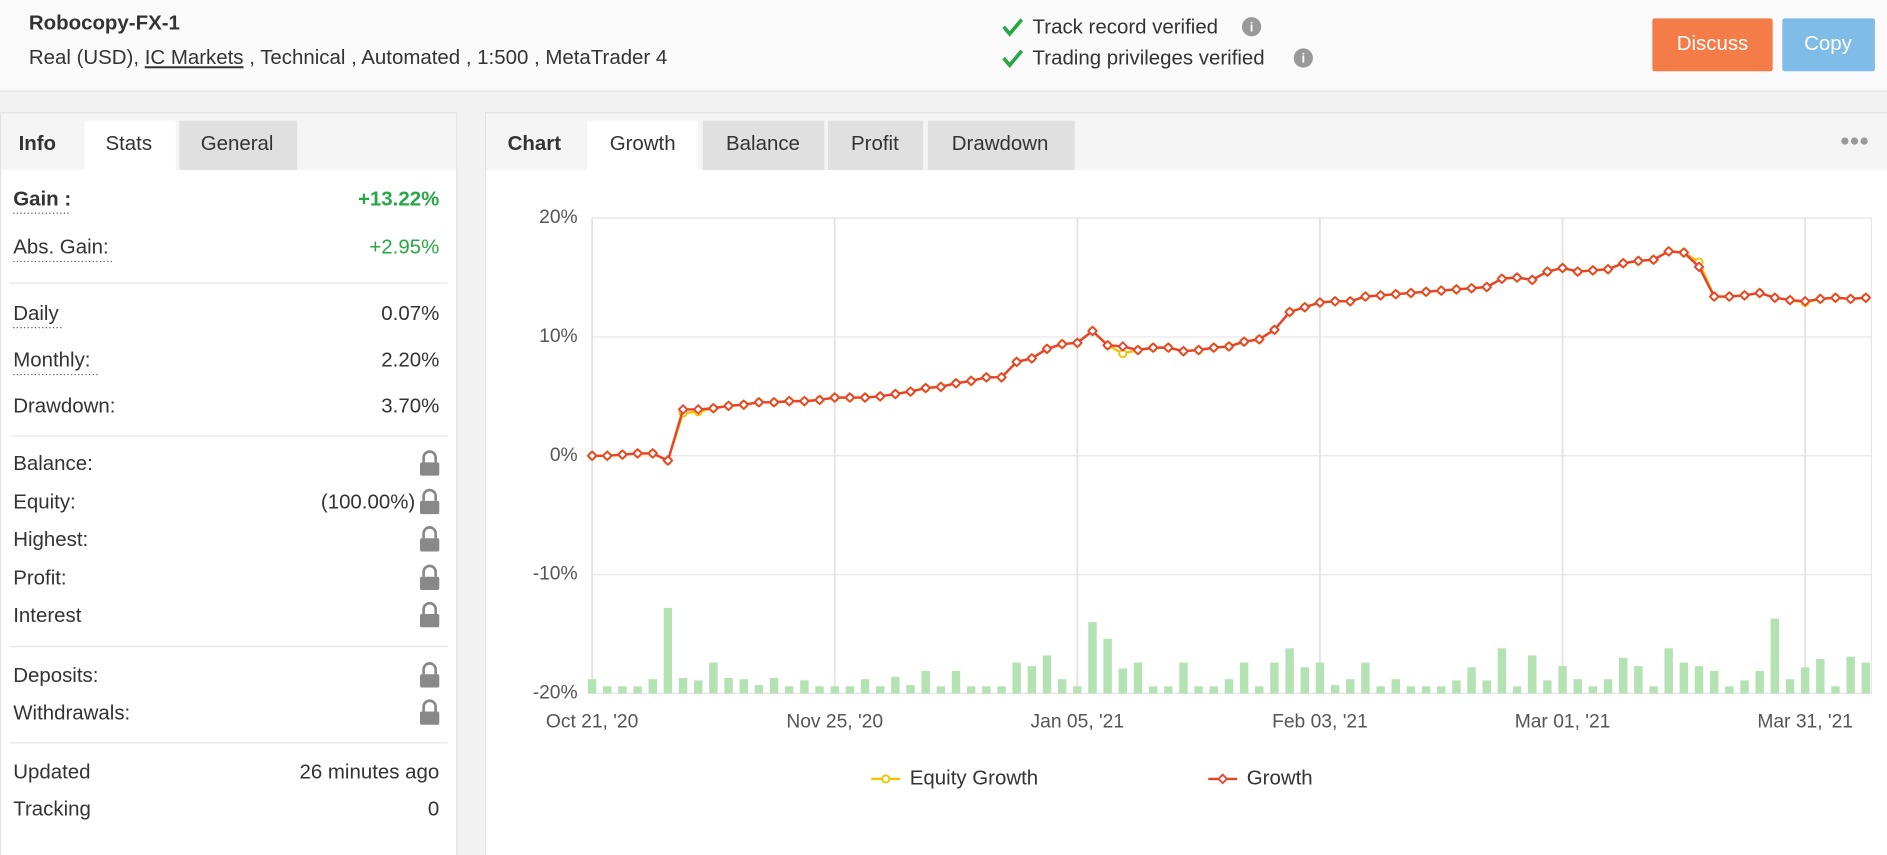  I want to click on chart-tab: Profit, so click(875, 143).